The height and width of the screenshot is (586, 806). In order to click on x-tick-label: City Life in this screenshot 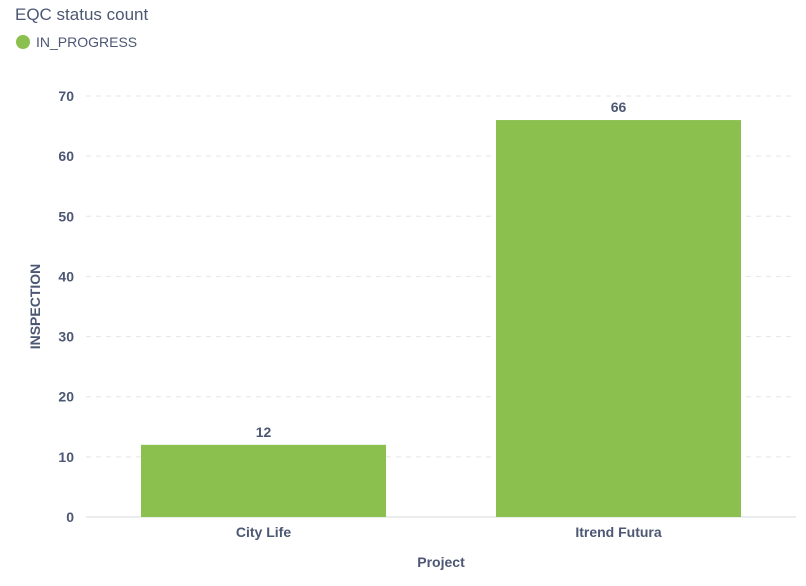, I will do `click(263, 532)`.